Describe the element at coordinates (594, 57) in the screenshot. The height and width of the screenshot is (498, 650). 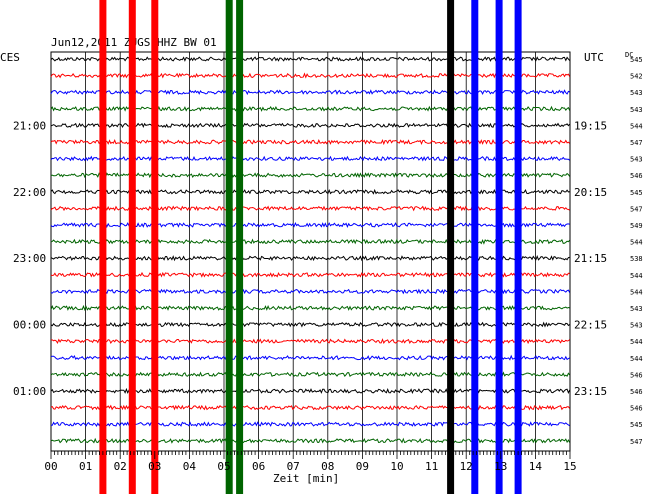
I see `right-timezone-label: UTC` at that location.